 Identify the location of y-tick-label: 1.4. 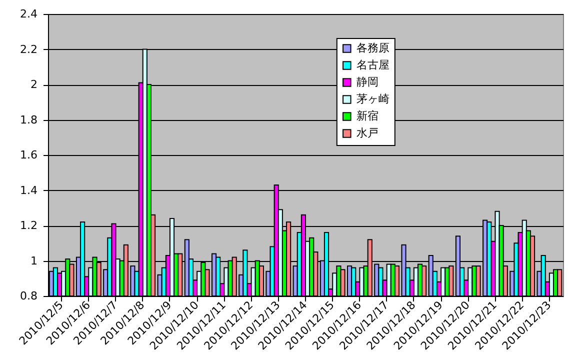
(29, 190).